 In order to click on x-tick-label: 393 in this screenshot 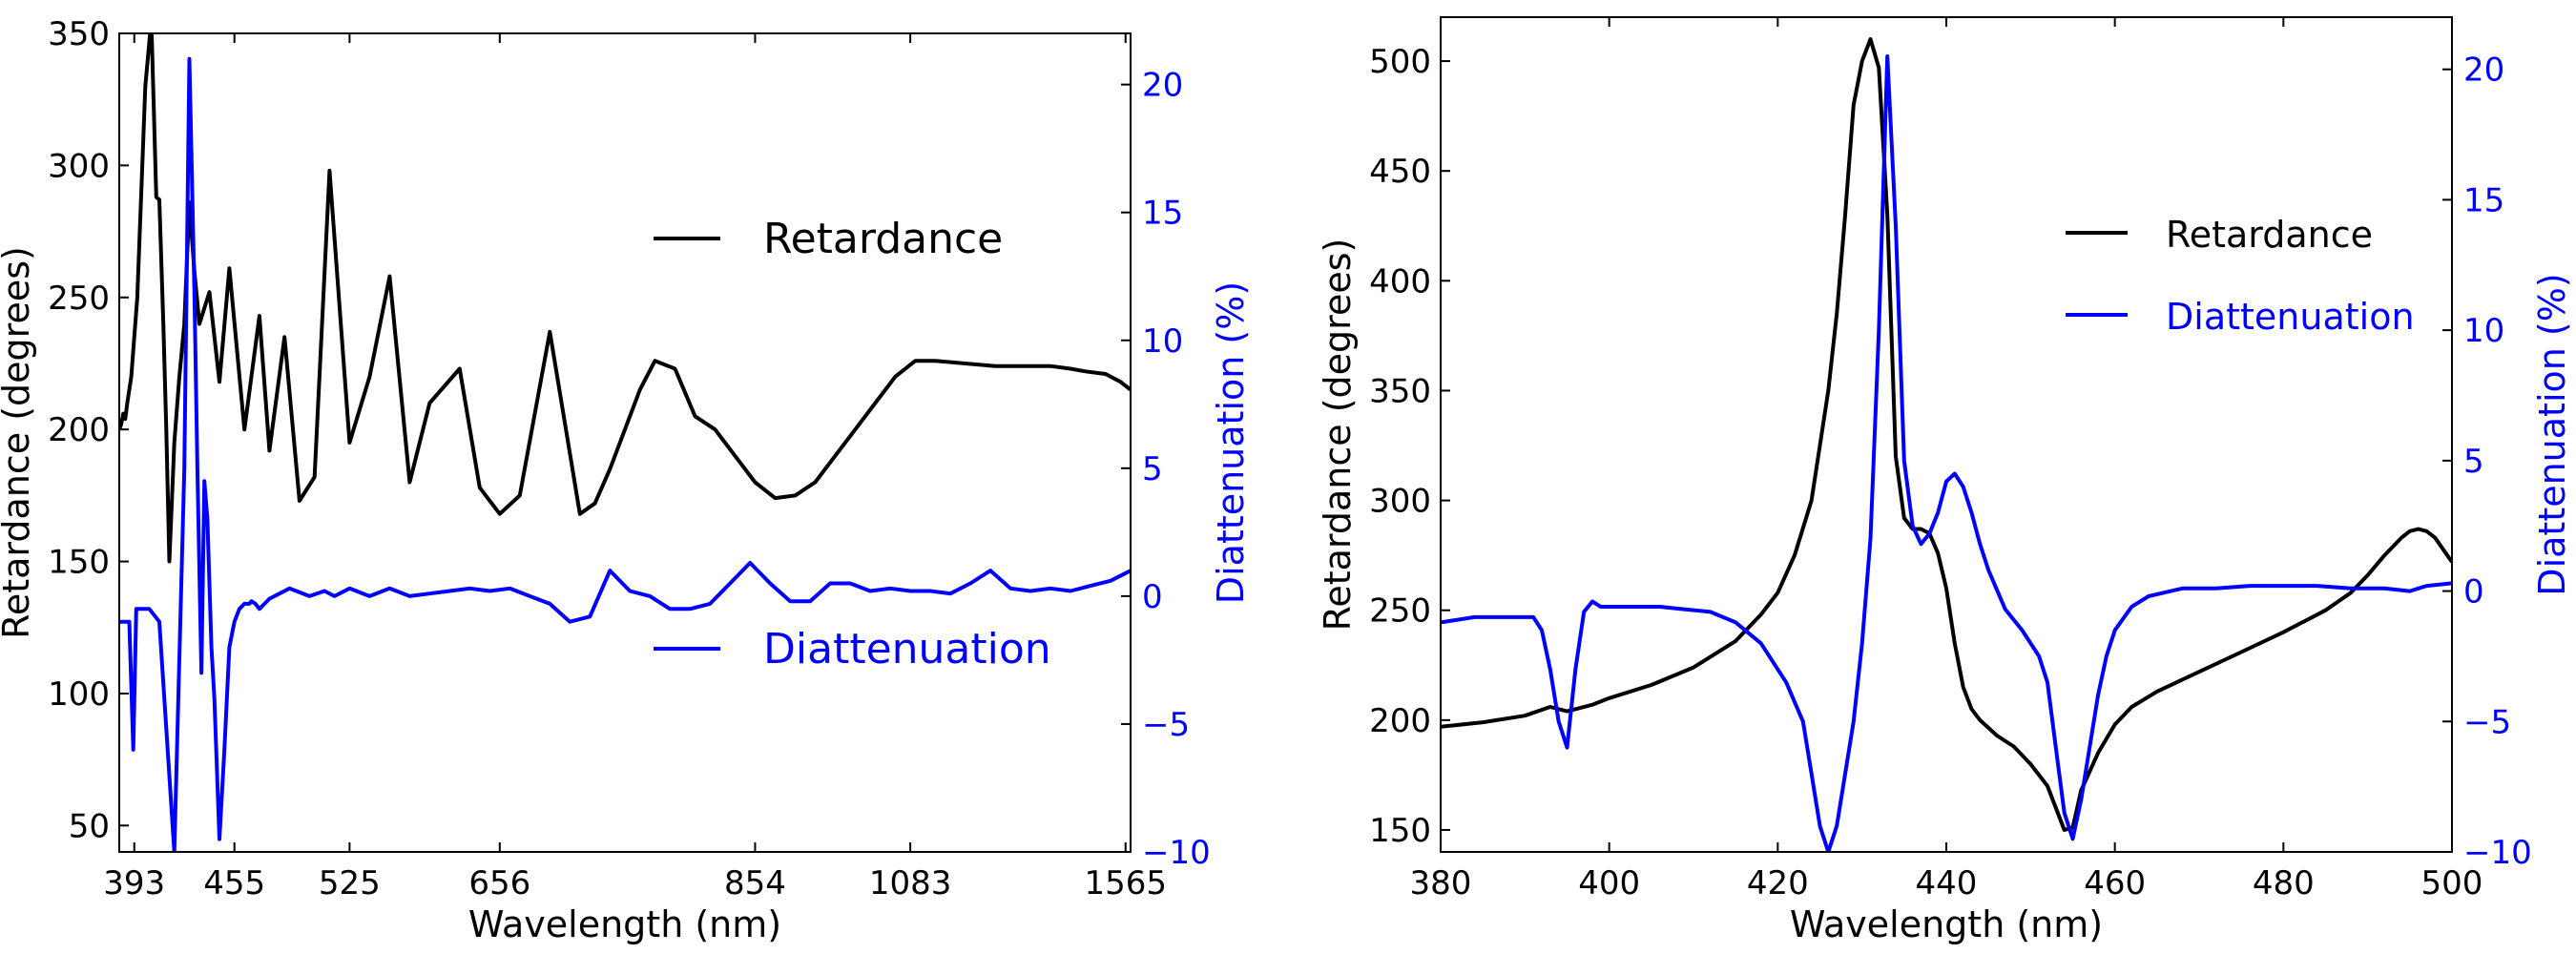, I will do `click(134, 883)`.